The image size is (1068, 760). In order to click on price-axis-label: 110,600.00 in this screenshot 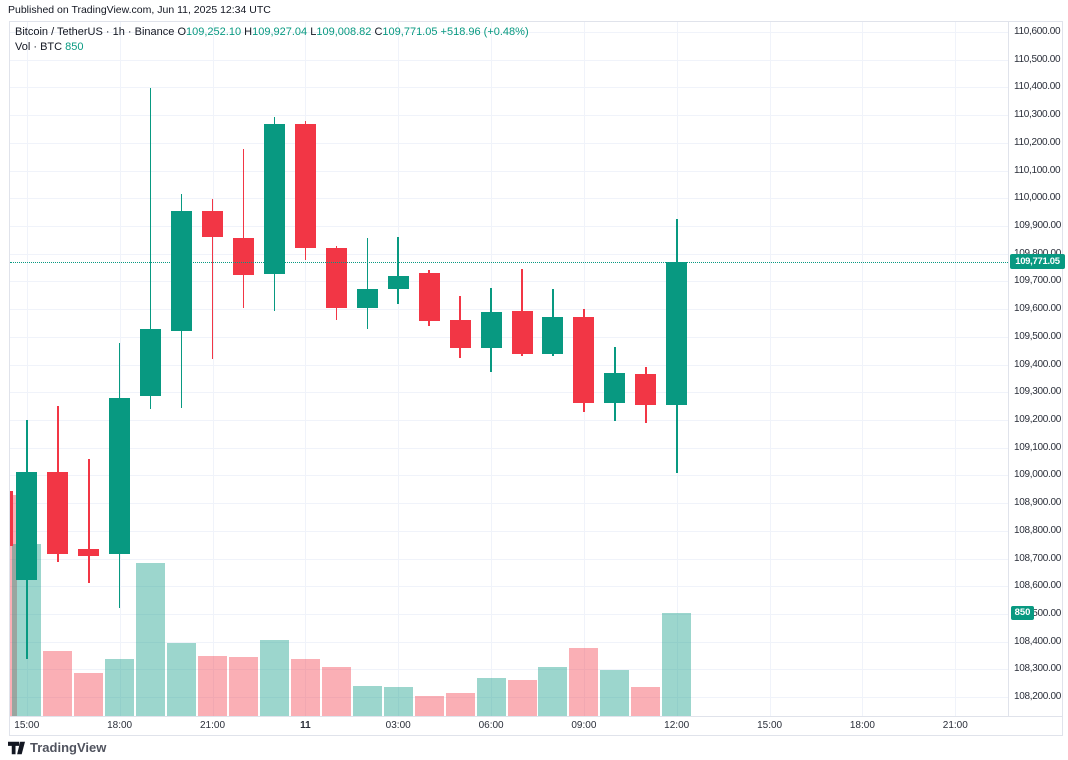, I will do `click(1037, 31)`.